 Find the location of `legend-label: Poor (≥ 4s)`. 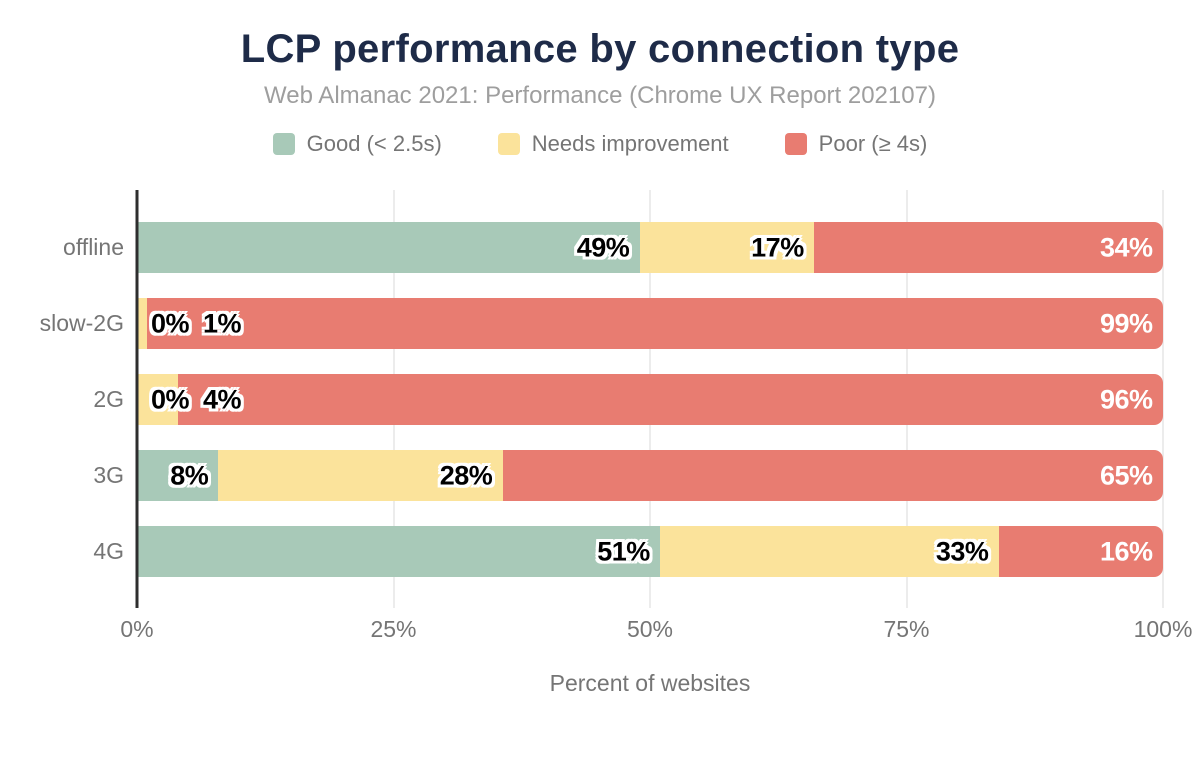

legend-label: Poor (≥ 4s) is located at coordinates (873, 143).